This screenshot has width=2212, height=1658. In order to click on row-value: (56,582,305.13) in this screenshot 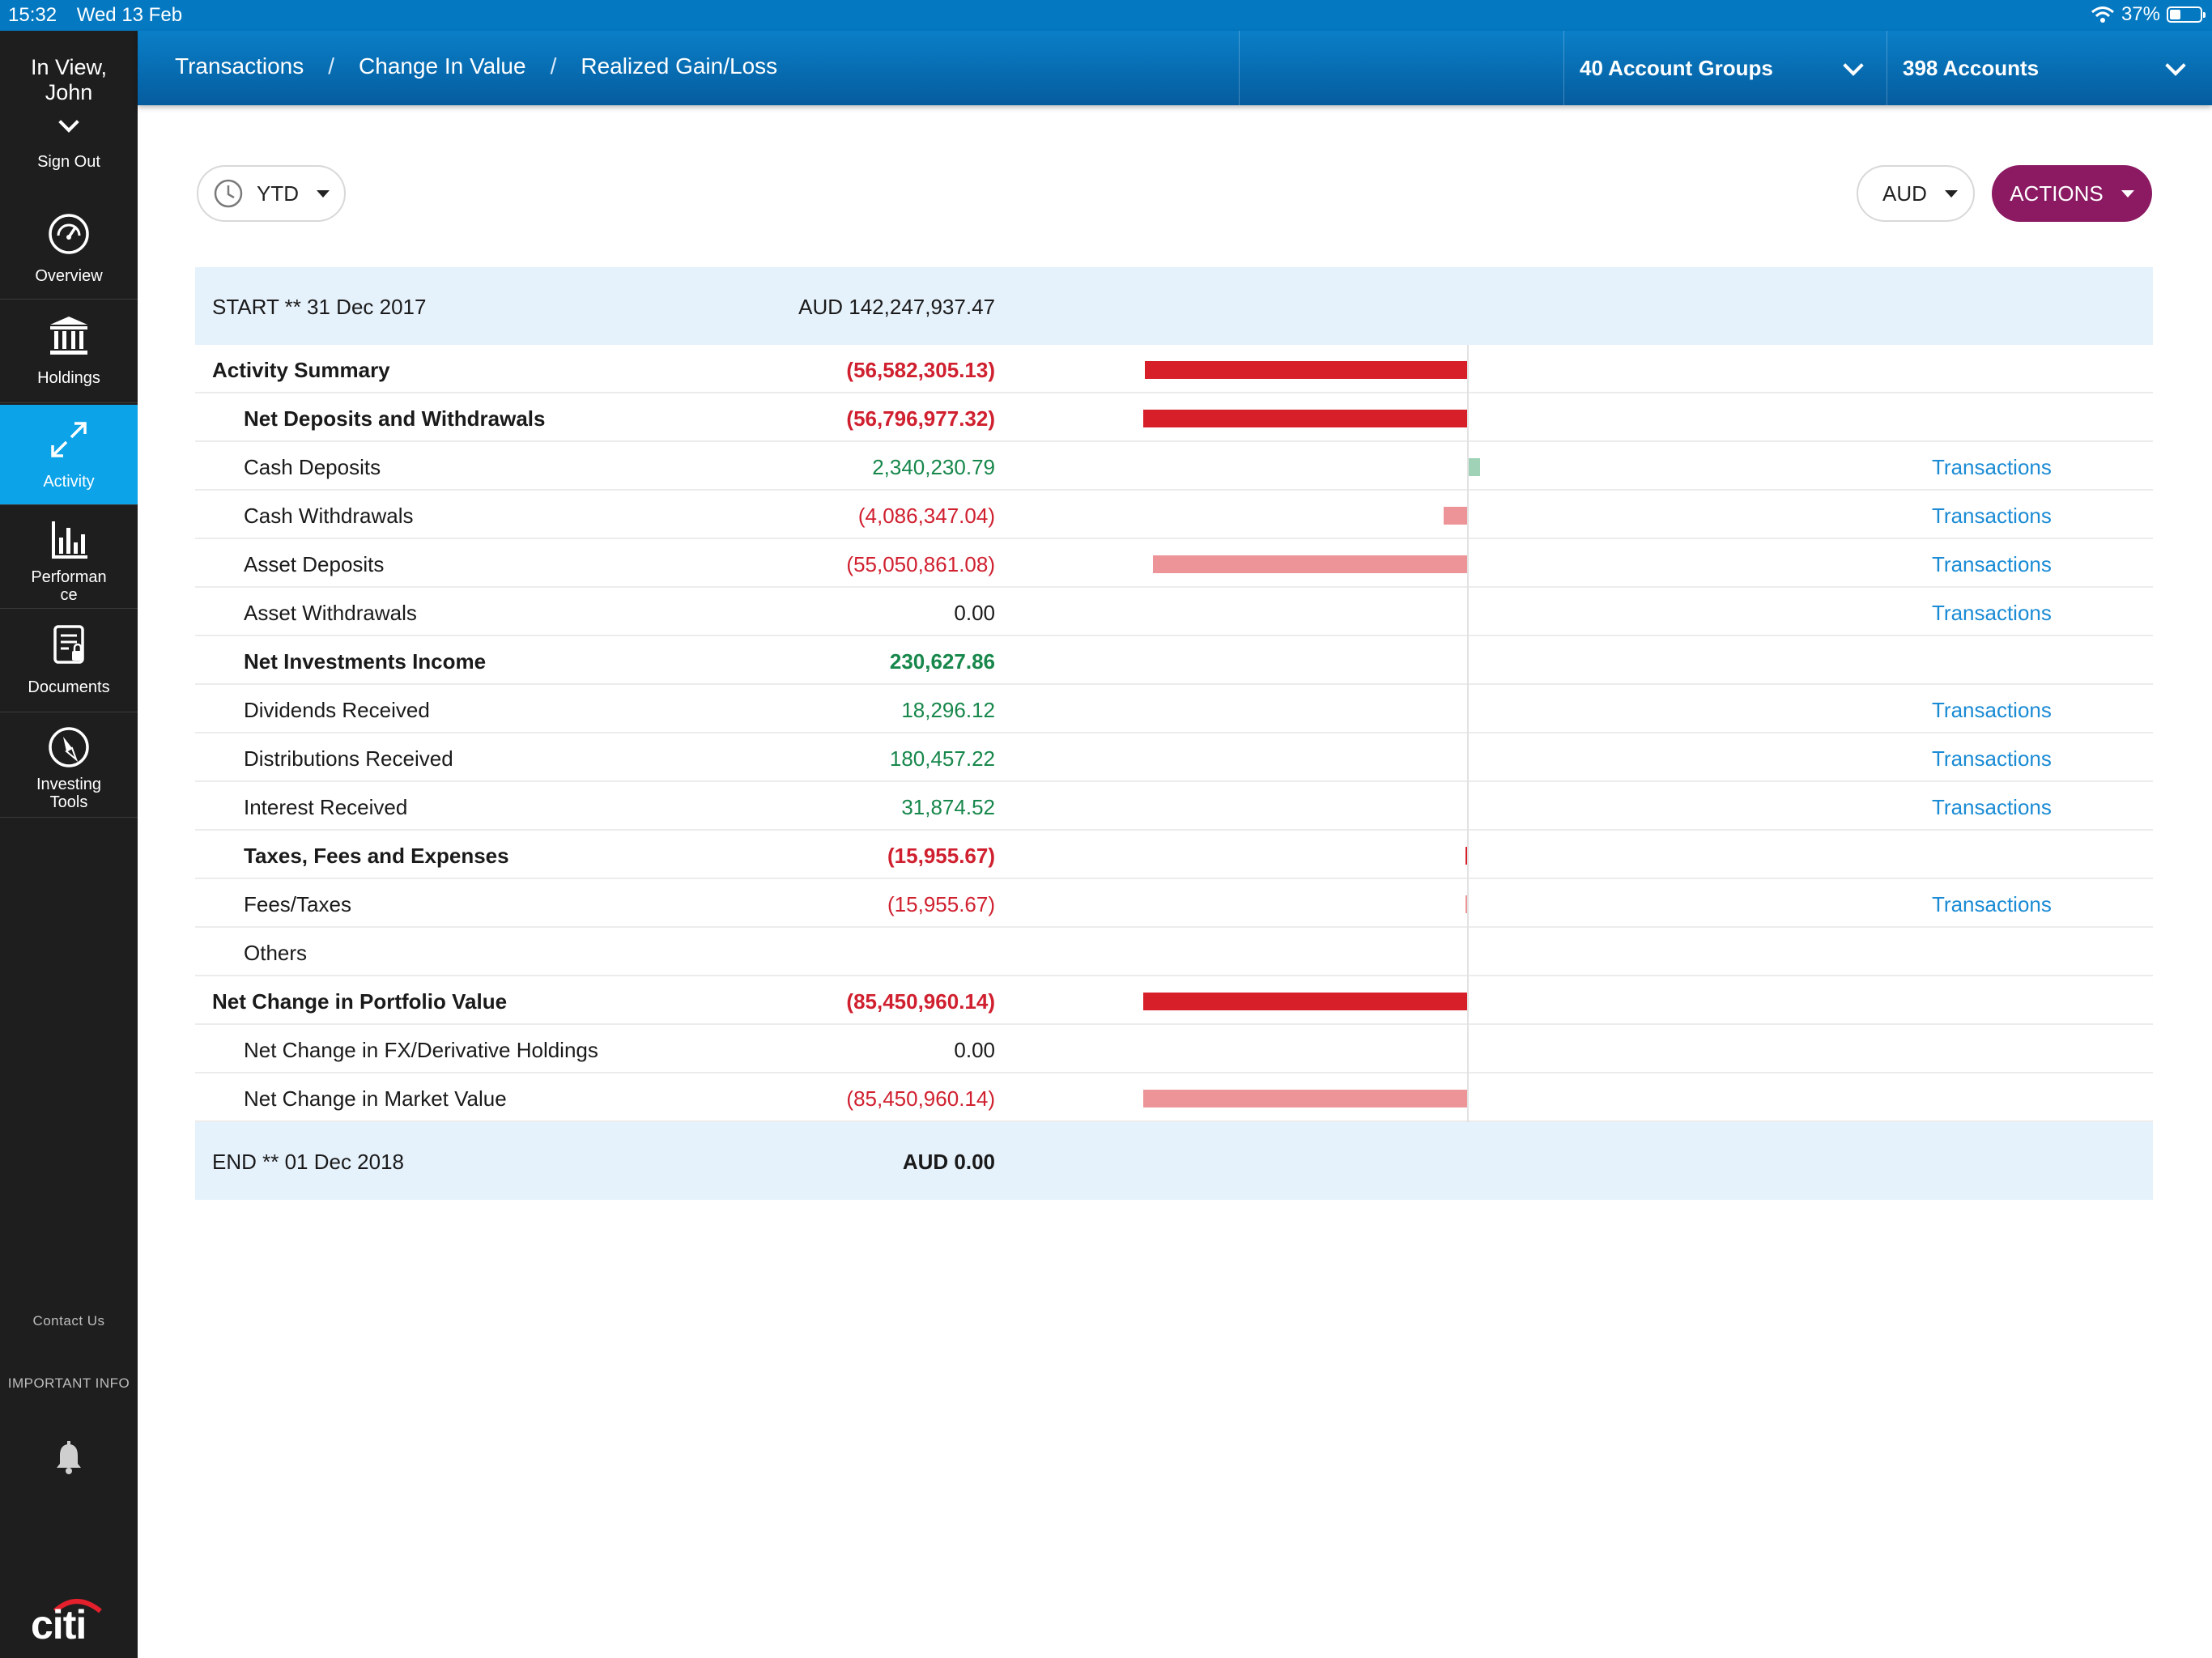, I will do `click(920, 370)`.